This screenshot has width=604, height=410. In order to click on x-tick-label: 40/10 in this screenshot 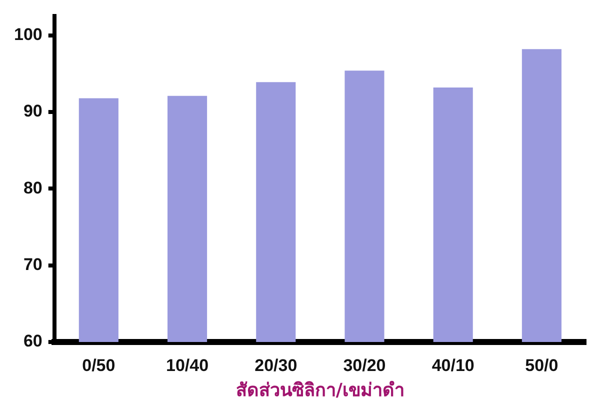, I will do `click(453, 365)`.